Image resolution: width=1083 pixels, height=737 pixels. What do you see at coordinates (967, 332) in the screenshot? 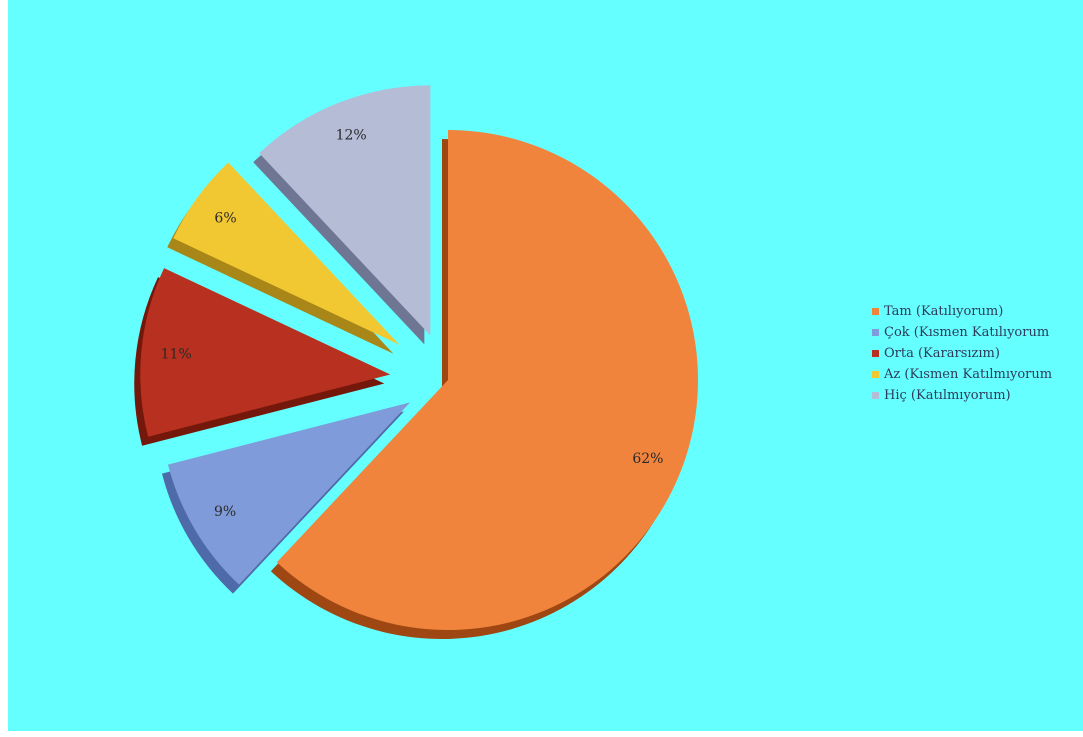
I see `legend-label-cok: Çok (Kısmen Katılıyorum` at bounding box center [967, 332].